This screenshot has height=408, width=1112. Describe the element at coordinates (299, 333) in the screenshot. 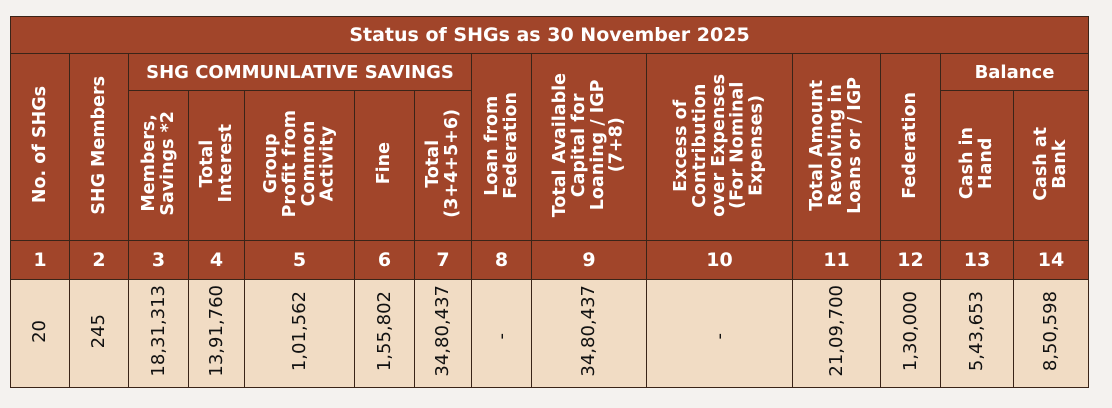

I see `value-cell: 1,01,562` at that location.